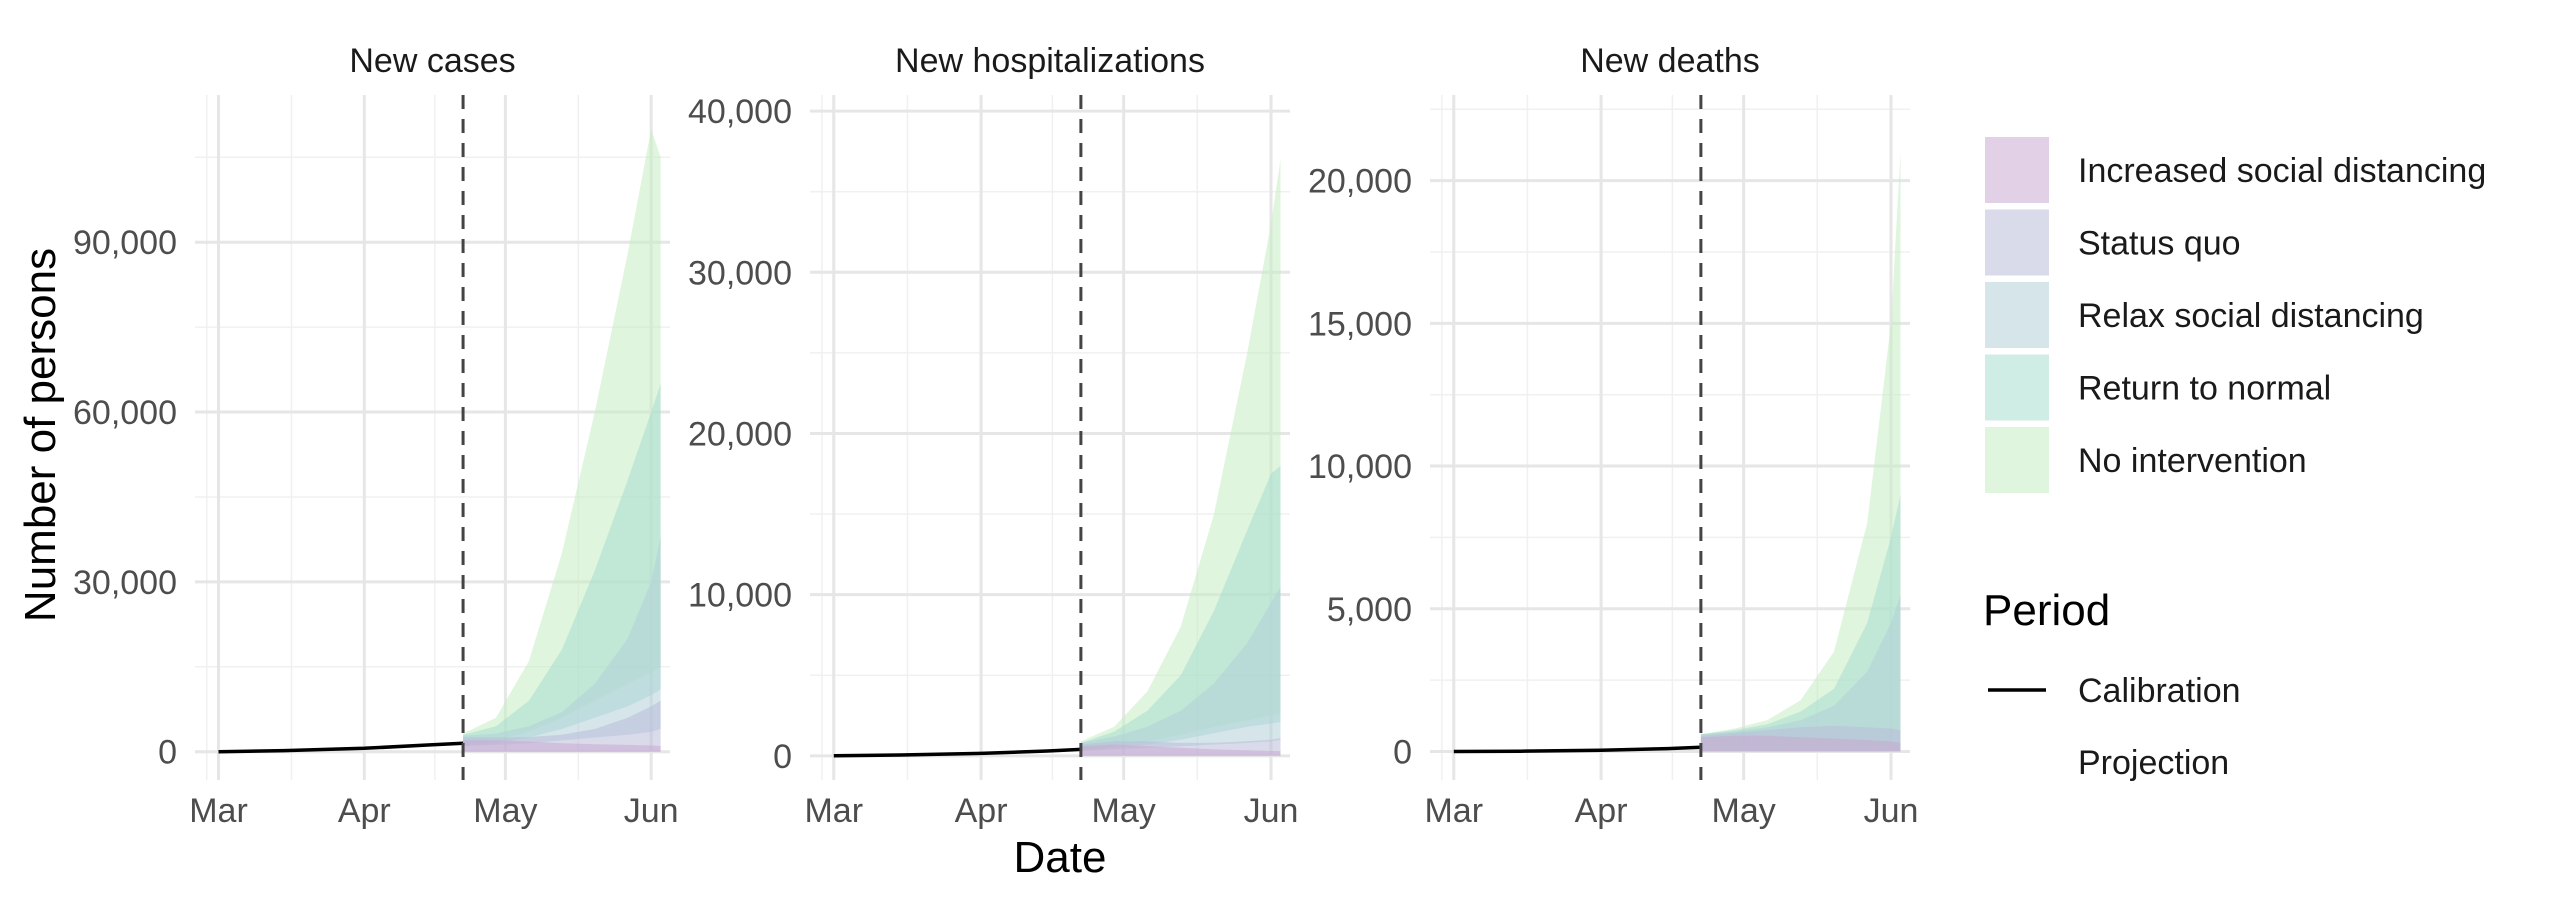 The image size is (2550, 905). What do you see at coordinates (2017, 170) in the screenshot?
I see `legend-key-increased-social-distancing` at bounding box center [2017, 170].